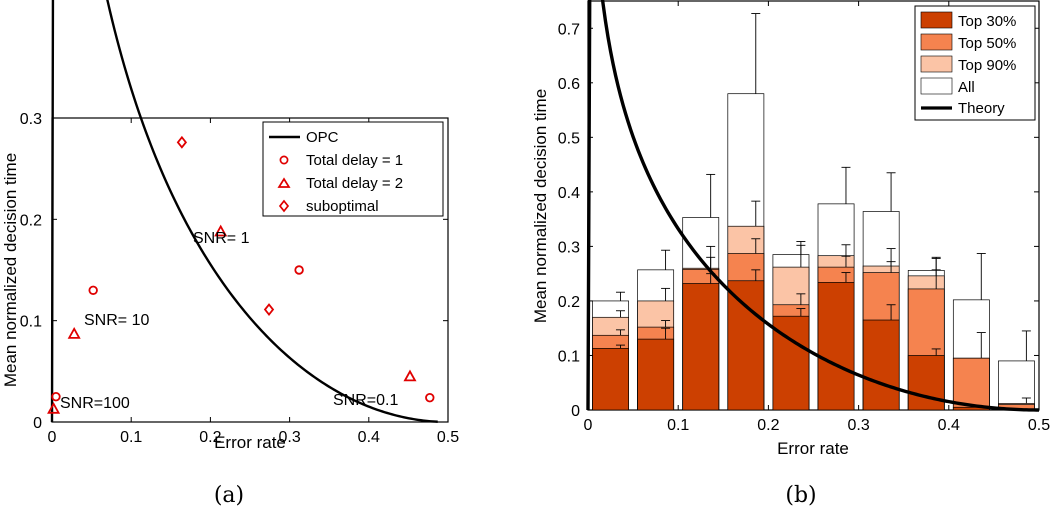  What do you see at coordinates (116, 320) in the screenshot?
I see `annotation-snr-10: SNR= 10` at bounding box center [116, 320].